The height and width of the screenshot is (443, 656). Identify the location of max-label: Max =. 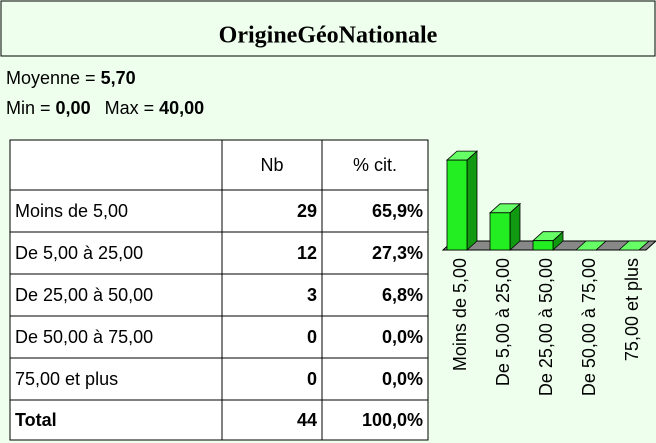
(130, 108).